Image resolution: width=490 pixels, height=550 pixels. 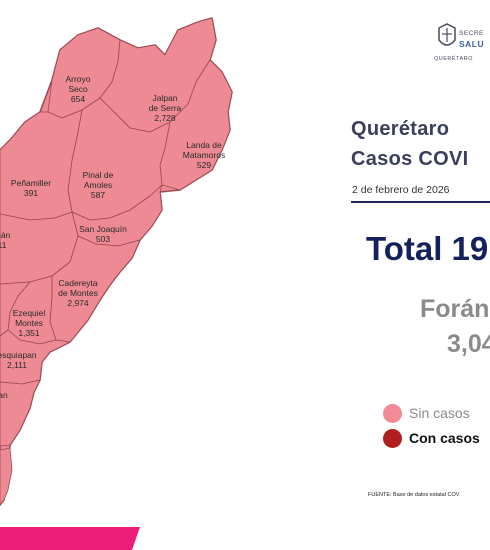 I want to click on date-divider, so click(x=420, y=202).